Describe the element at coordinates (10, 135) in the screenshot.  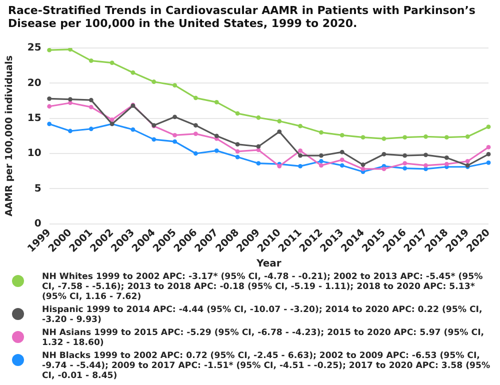
I see `y-axis-title: AAMR per 100,000 individuals` at that location.